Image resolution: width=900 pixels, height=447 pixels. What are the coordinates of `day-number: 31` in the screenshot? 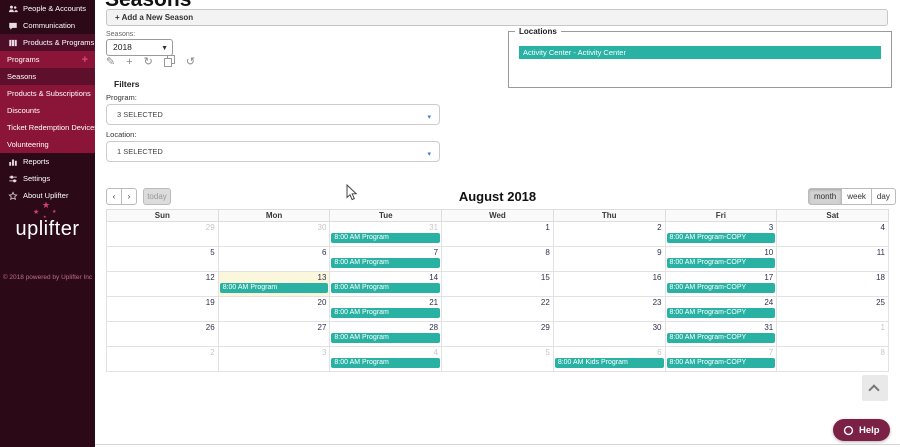 It's located at (434, 227).